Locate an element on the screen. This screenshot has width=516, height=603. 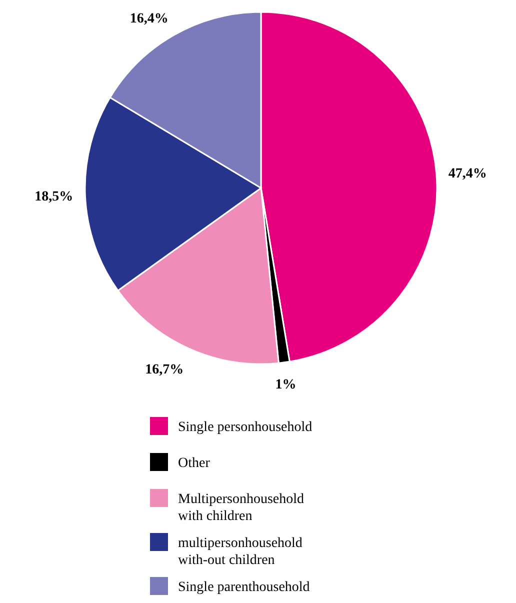
legend-label: Single personhousehold is located at coordinates (245, 427).